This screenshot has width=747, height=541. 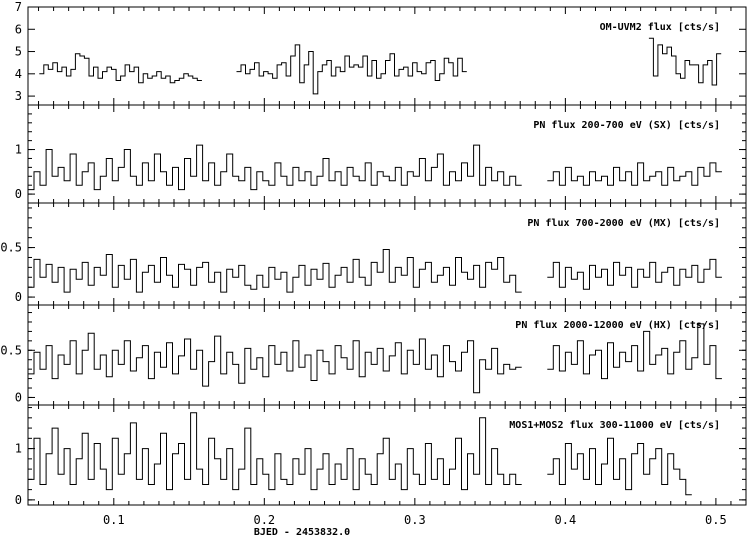 What do you see at coordinates (614, 425) in the screenshot?
I see `panel-title-mos: MOS1+MOS2 flux 300-11000 eV [cts/s]` at bounding box center [614, 425].